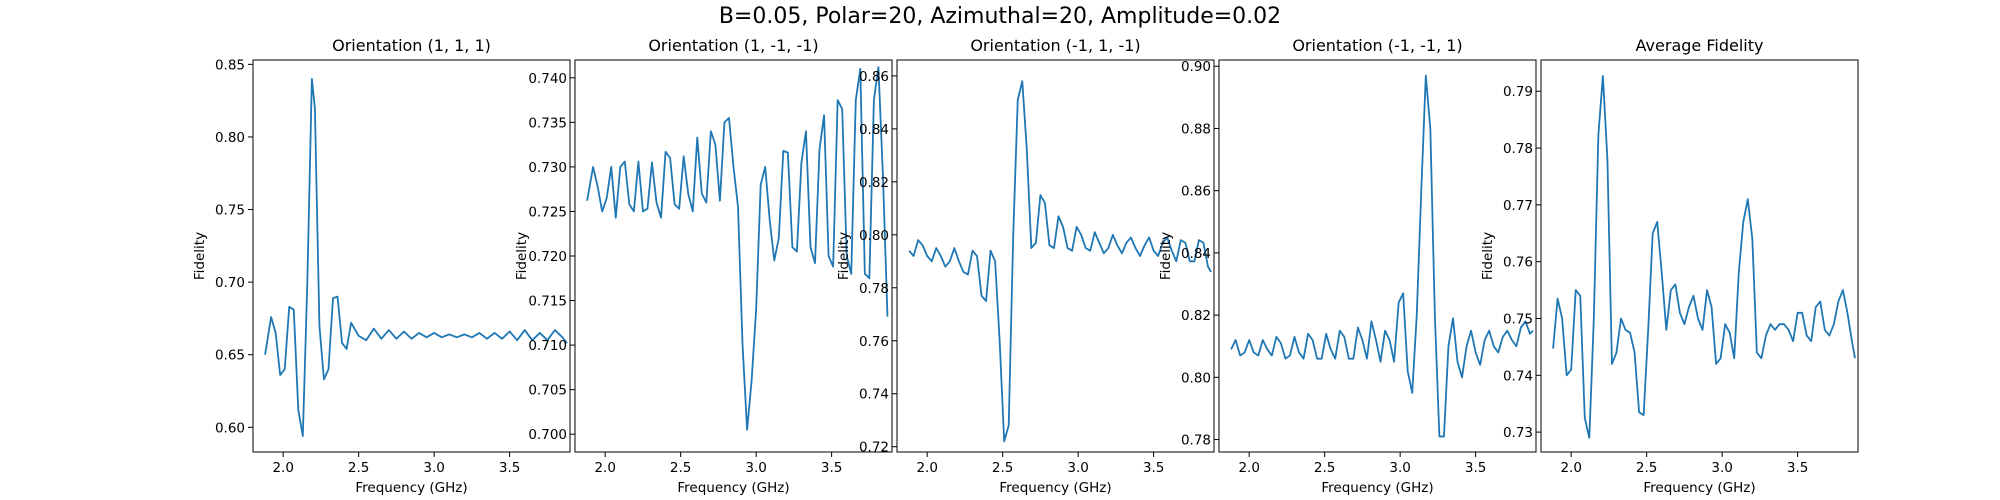 The width and height of the screenshot is (2000, 500). I want to click on y-tick-label: 0.740, so click(547, 79).